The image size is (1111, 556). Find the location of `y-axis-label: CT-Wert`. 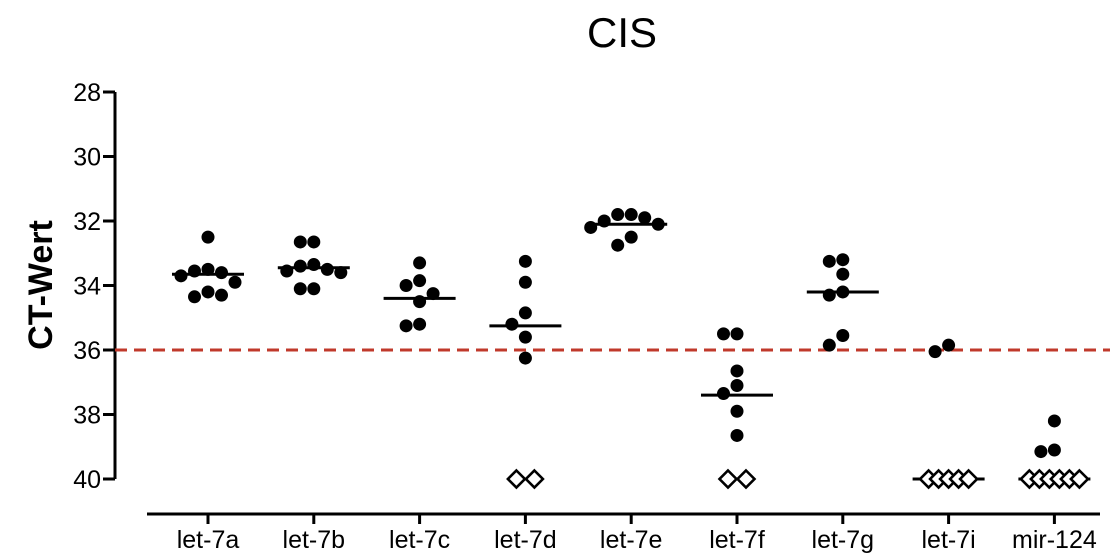

y-axis-label: CT-Wert is located at coordinates (41, 285).